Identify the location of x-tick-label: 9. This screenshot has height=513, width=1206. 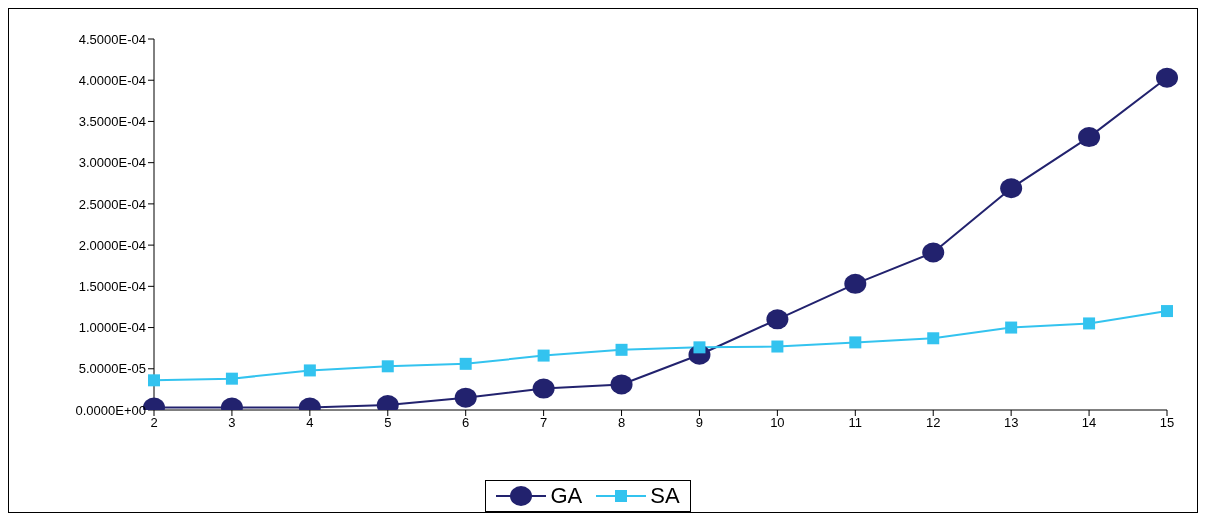
(699, 423).